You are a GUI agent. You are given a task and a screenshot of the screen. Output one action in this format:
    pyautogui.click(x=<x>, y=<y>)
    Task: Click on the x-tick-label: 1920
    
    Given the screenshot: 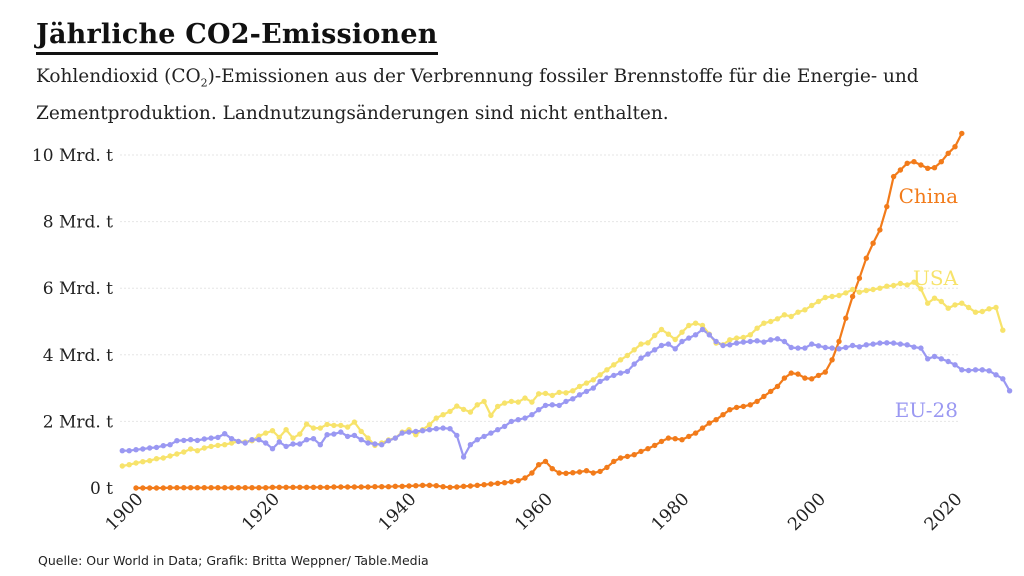 What is the action you would take?
    pyautogui.click(x=261, y=512)
    